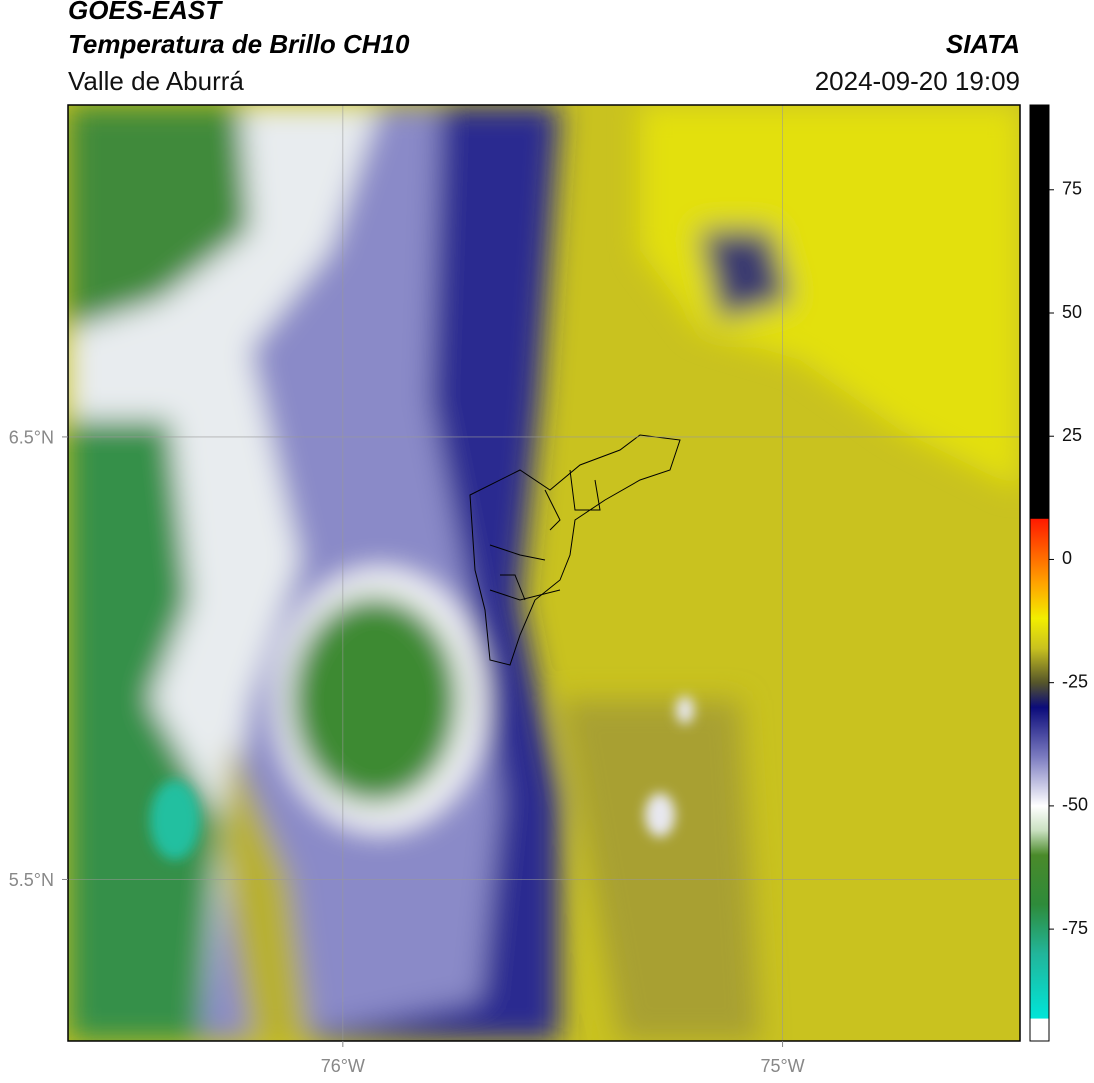 This screenshot has height=1083, width=1094. I want to click on lon-tick-label: 75°W, so click(782, 1066).